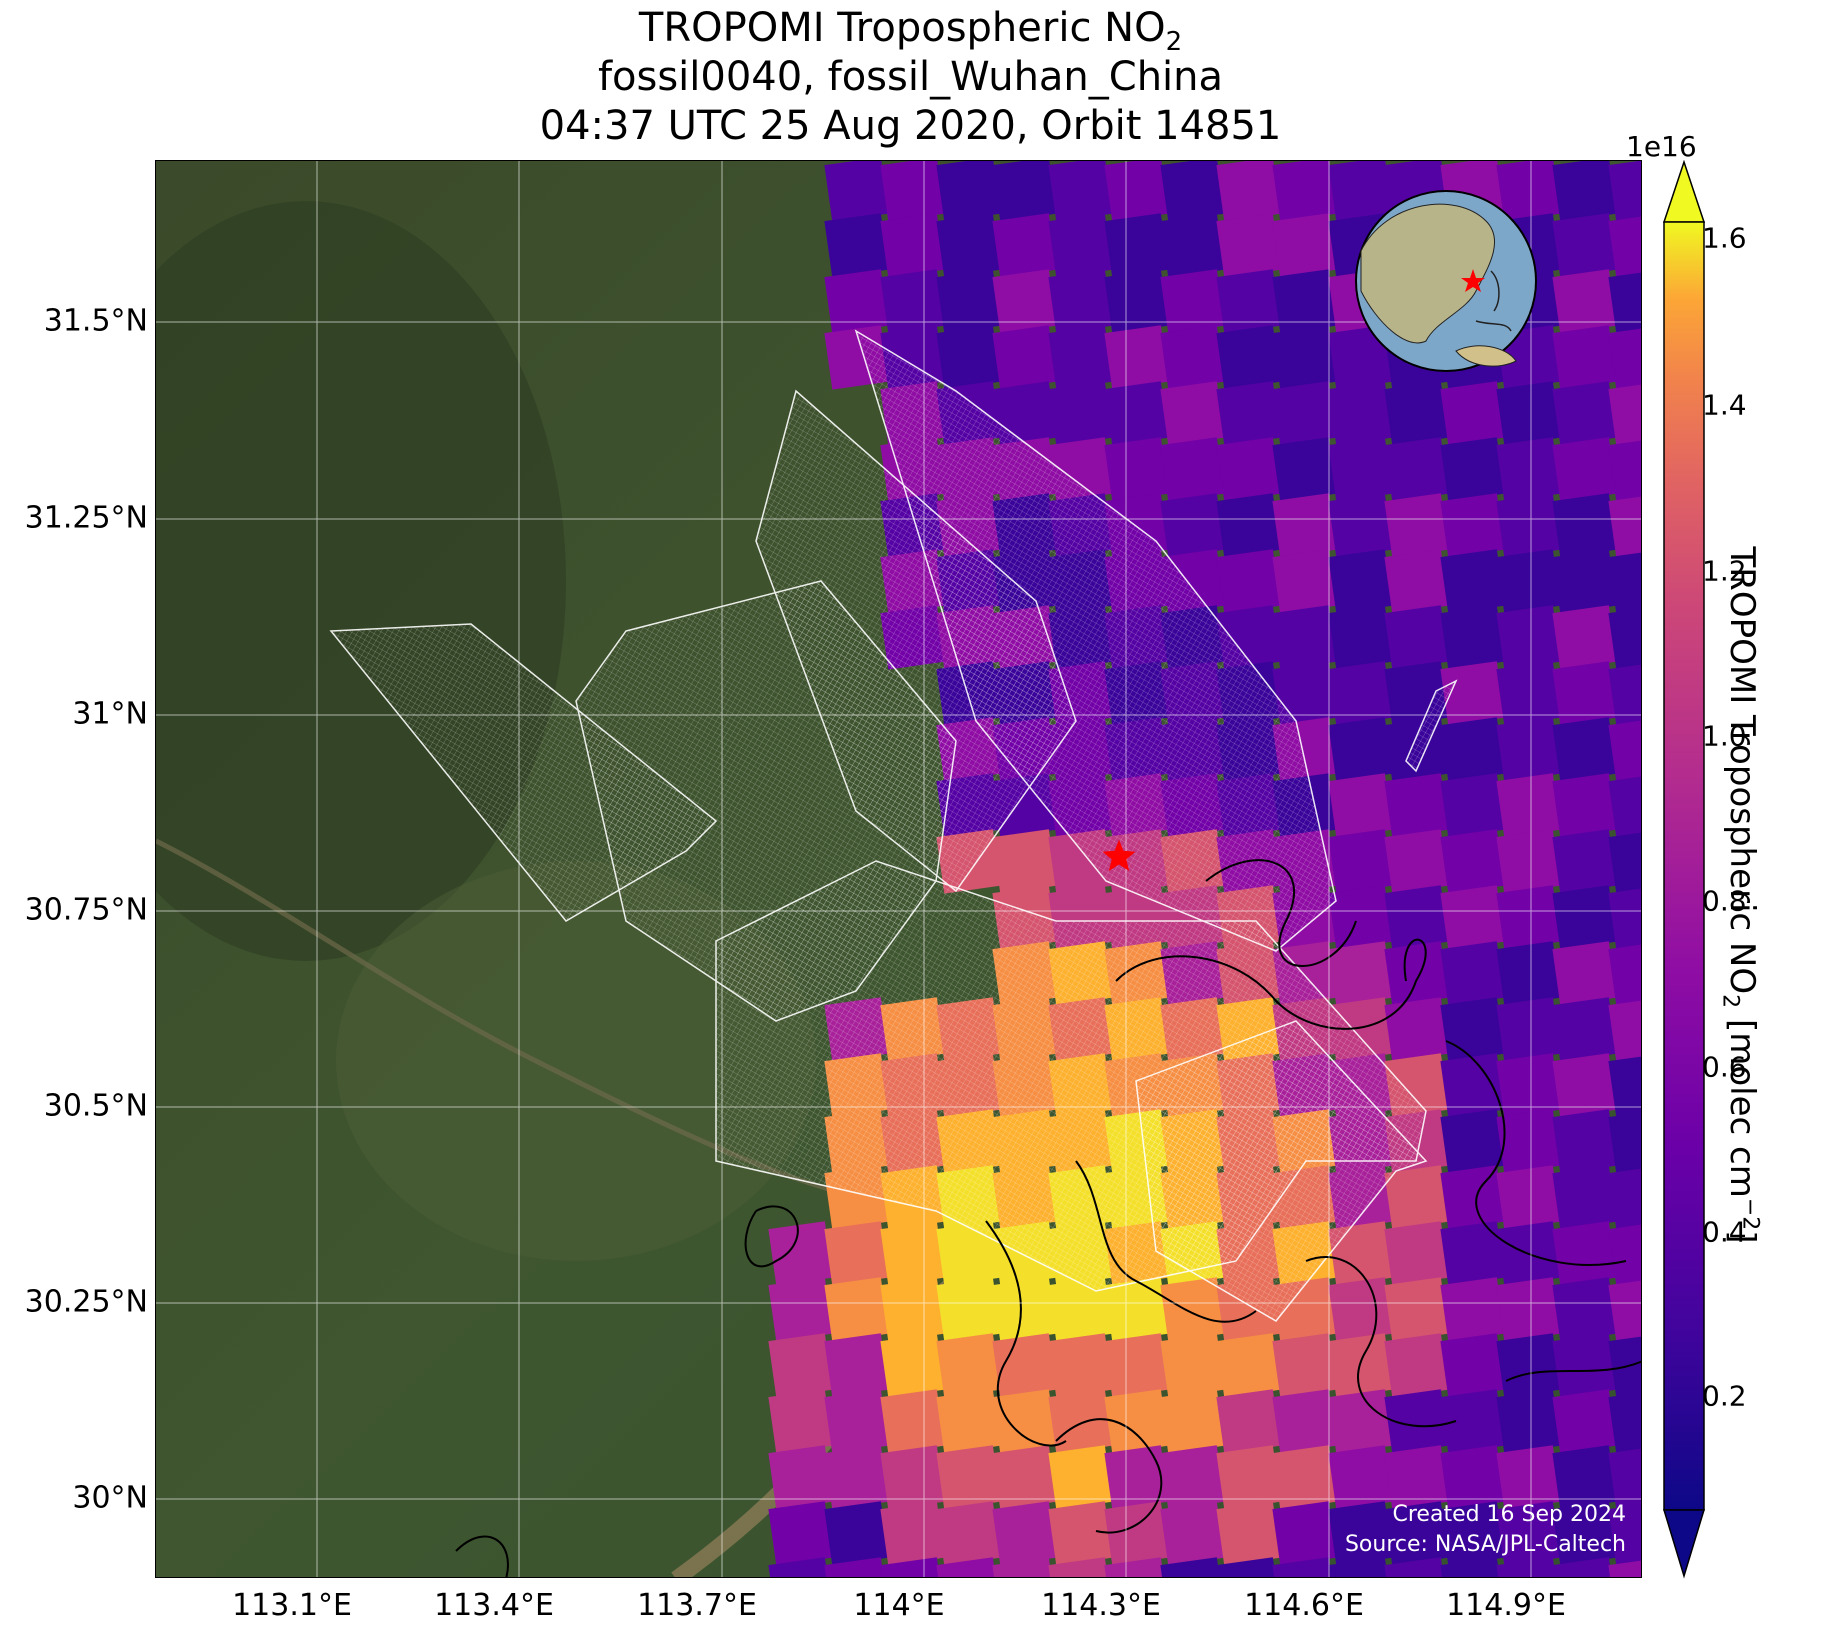 The width and height of the screenshot is (1821, 1625). What do you see at coordinates (902, 28) in the screenshot?
I see `title-main: TROPOMI Tropospheric NO` at bounding box center [902, 28].